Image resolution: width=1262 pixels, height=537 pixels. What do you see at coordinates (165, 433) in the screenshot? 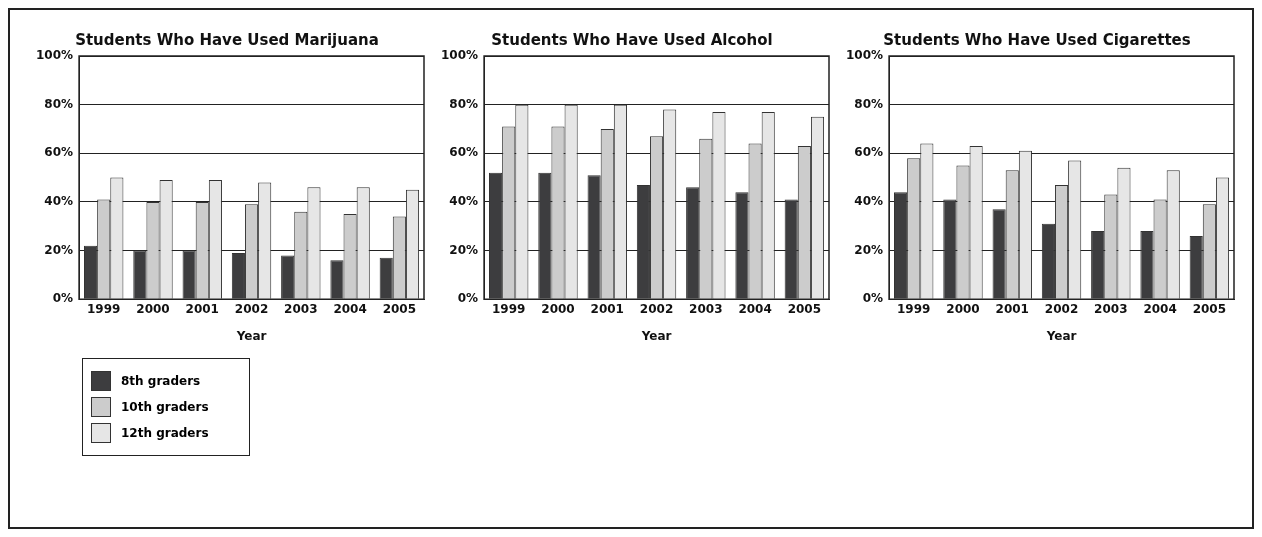
I see `legend-label: 12th graders` at bounding box center [165, 433].